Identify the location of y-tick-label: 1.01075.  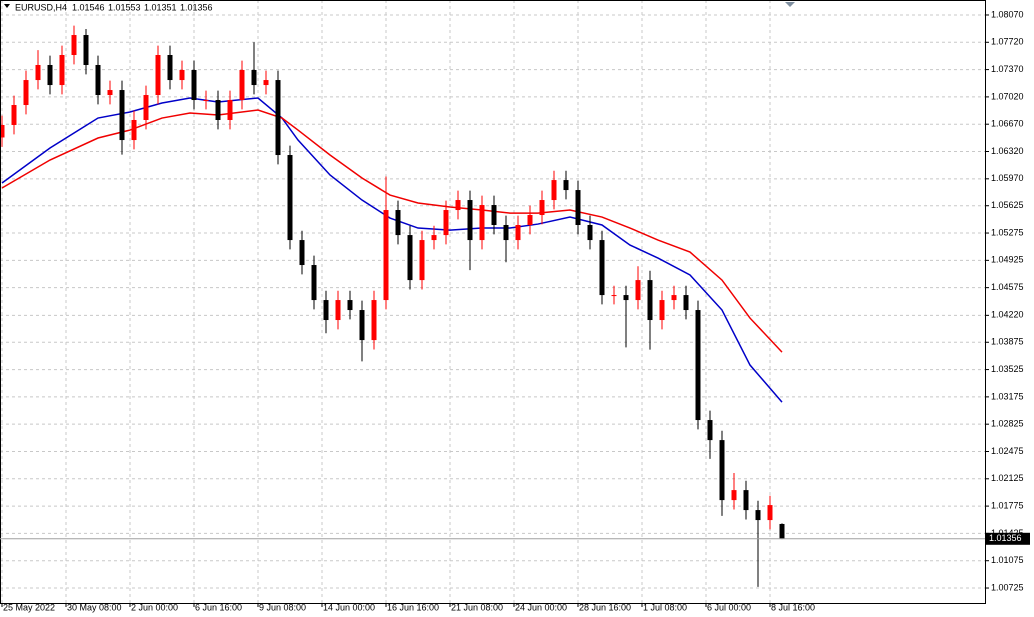
(1007, 560).